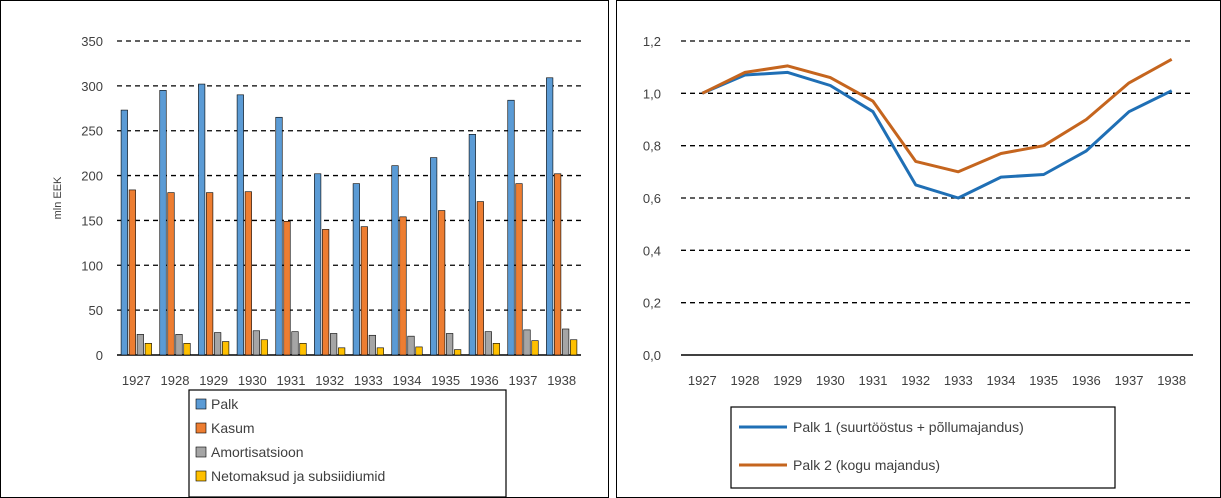 Image resolution: width=1221 pixels, height=498 pixels. Describe the element at coordinates (92, 131) in the screenshot. I see `y-tick-label: 250` at that location.